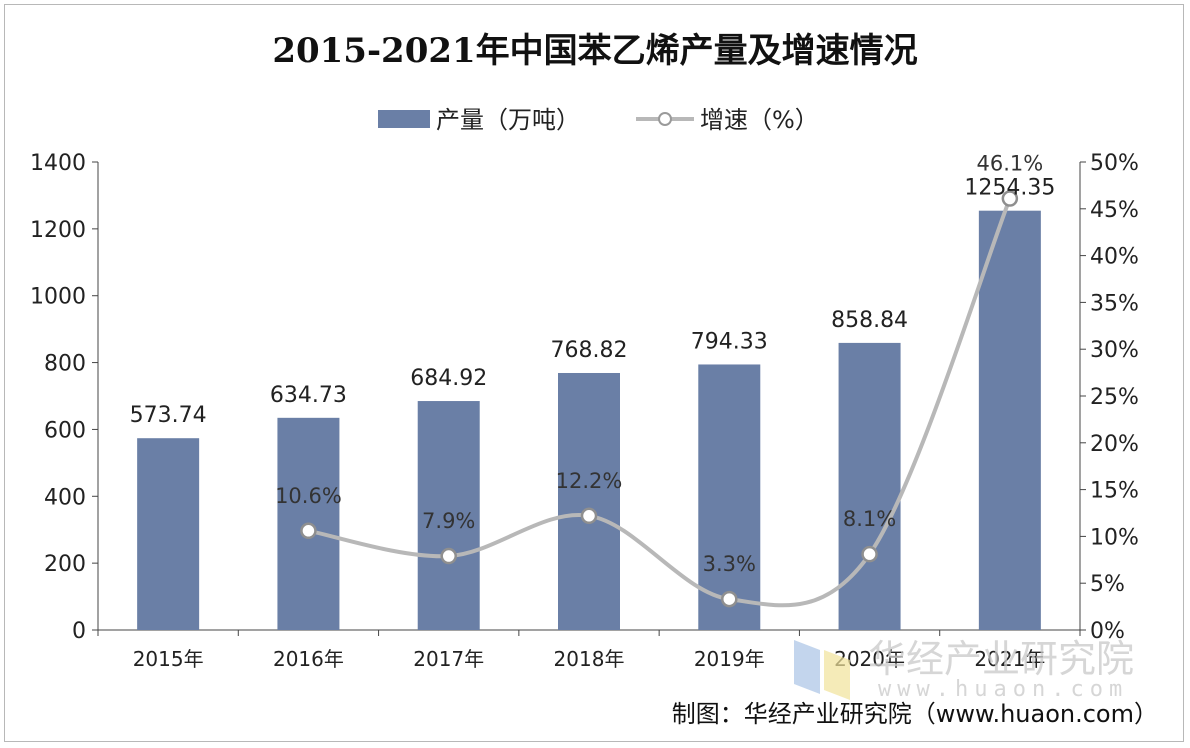 The image size is (1190, 748). What do you see at coordinates (915, 714) in the screenshot?
I see `source-note: 制图：华经产业研究院（www.huaon.com）` at bounding box center [915, 714].